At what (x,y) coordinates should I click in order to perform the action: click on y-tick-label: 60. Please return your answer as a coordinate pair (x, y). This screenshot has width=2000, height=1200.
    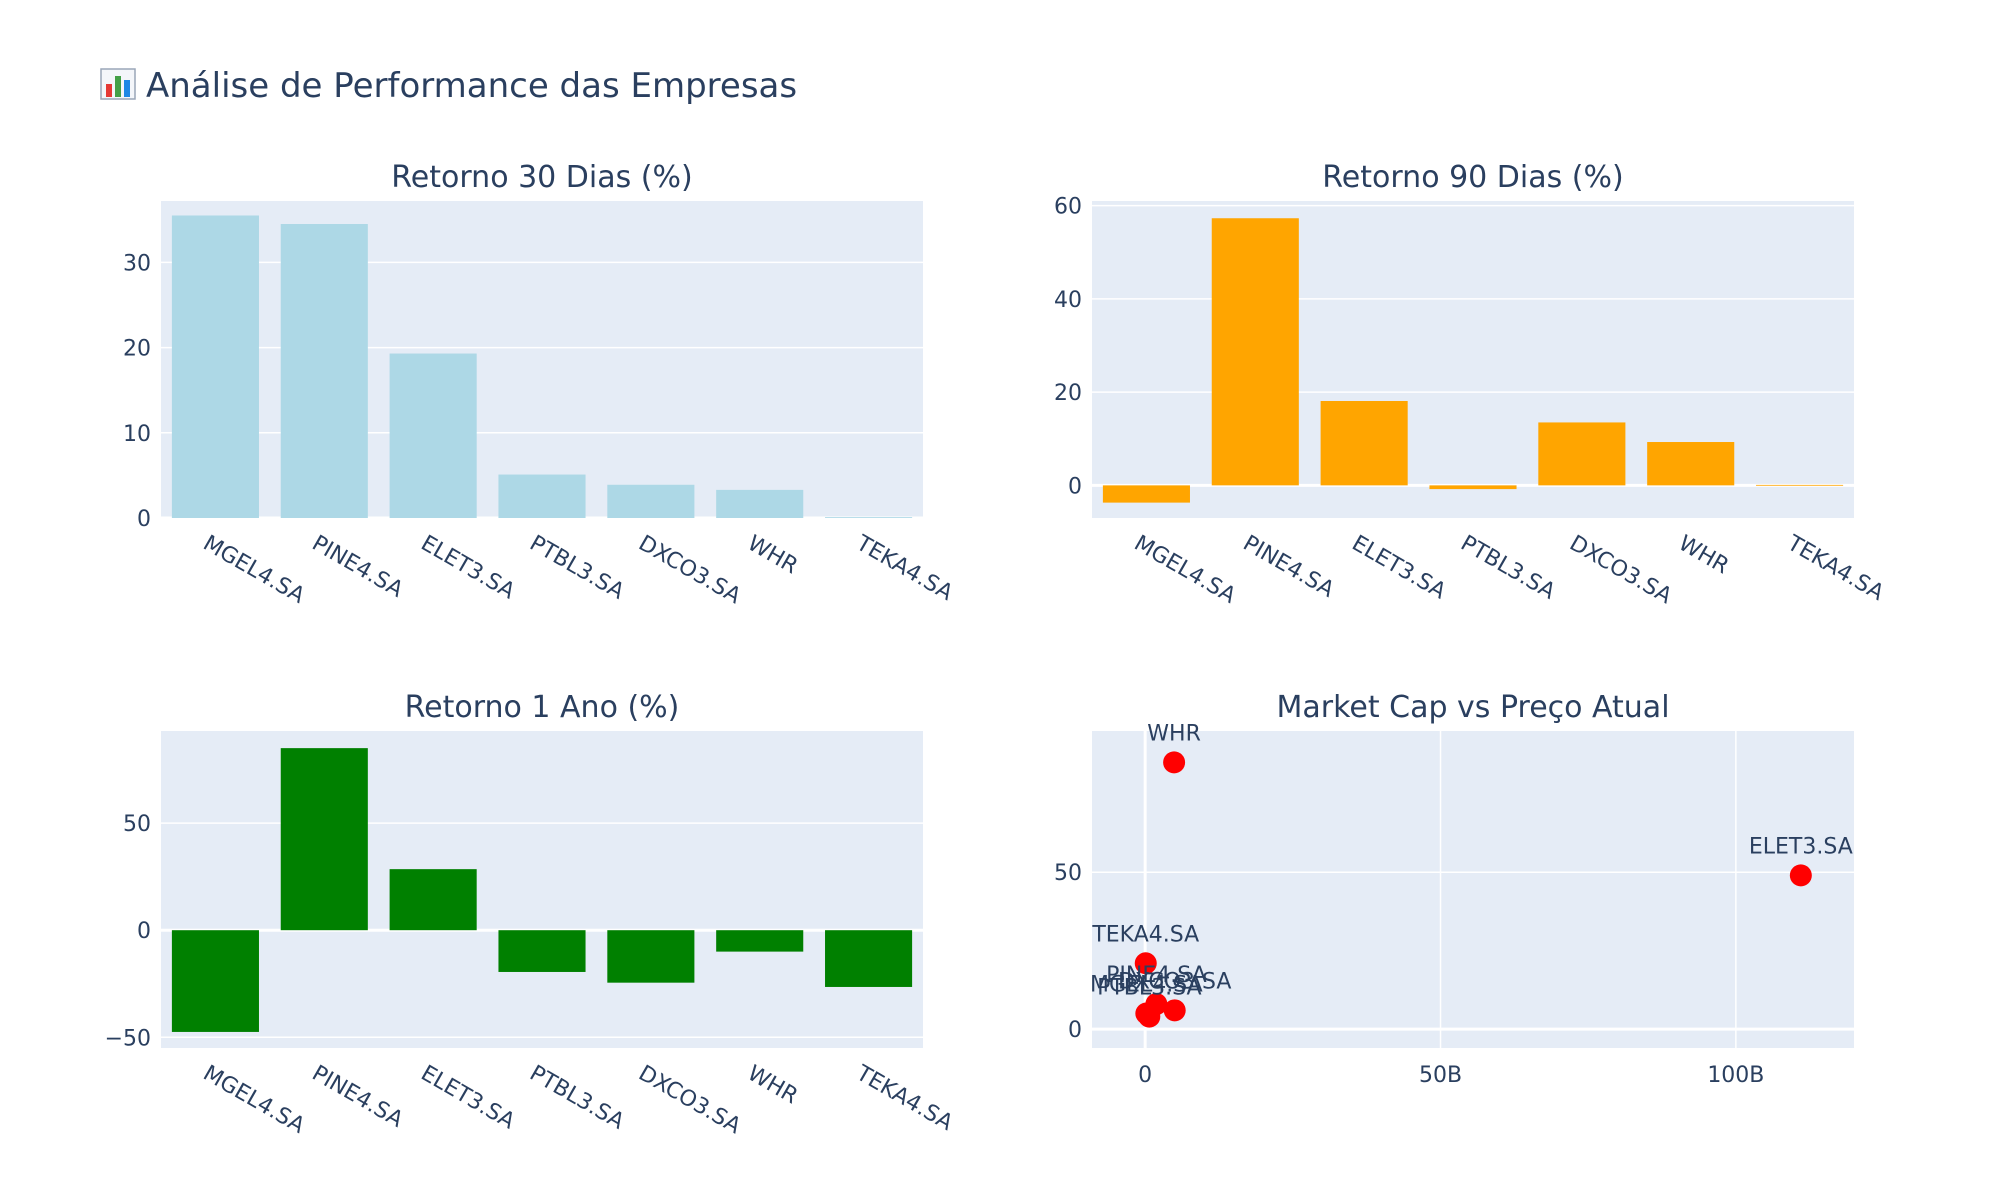
    Looking at the image, I should click on (1068, 207).